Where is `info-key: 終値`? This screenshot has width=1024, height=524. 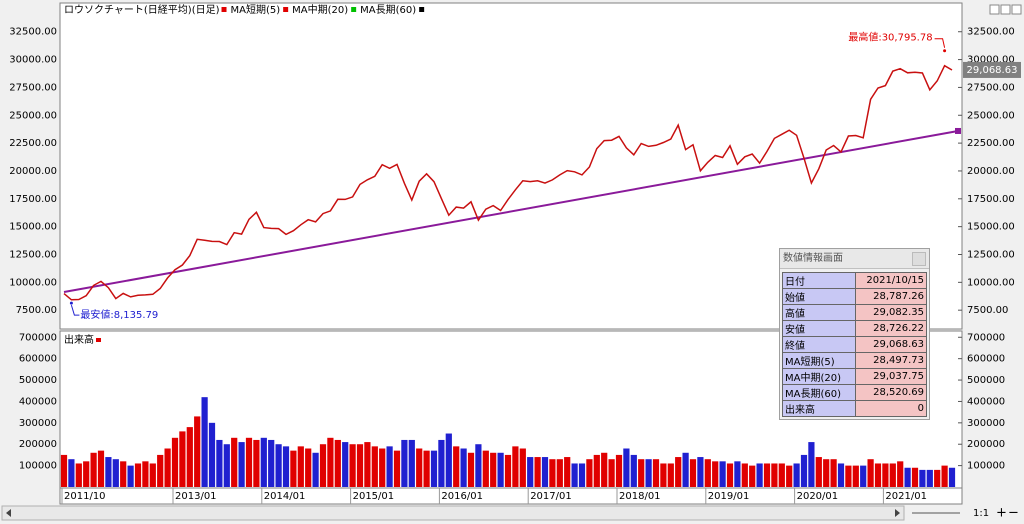 info-key: 終値 is located at coordinates (819, 344).